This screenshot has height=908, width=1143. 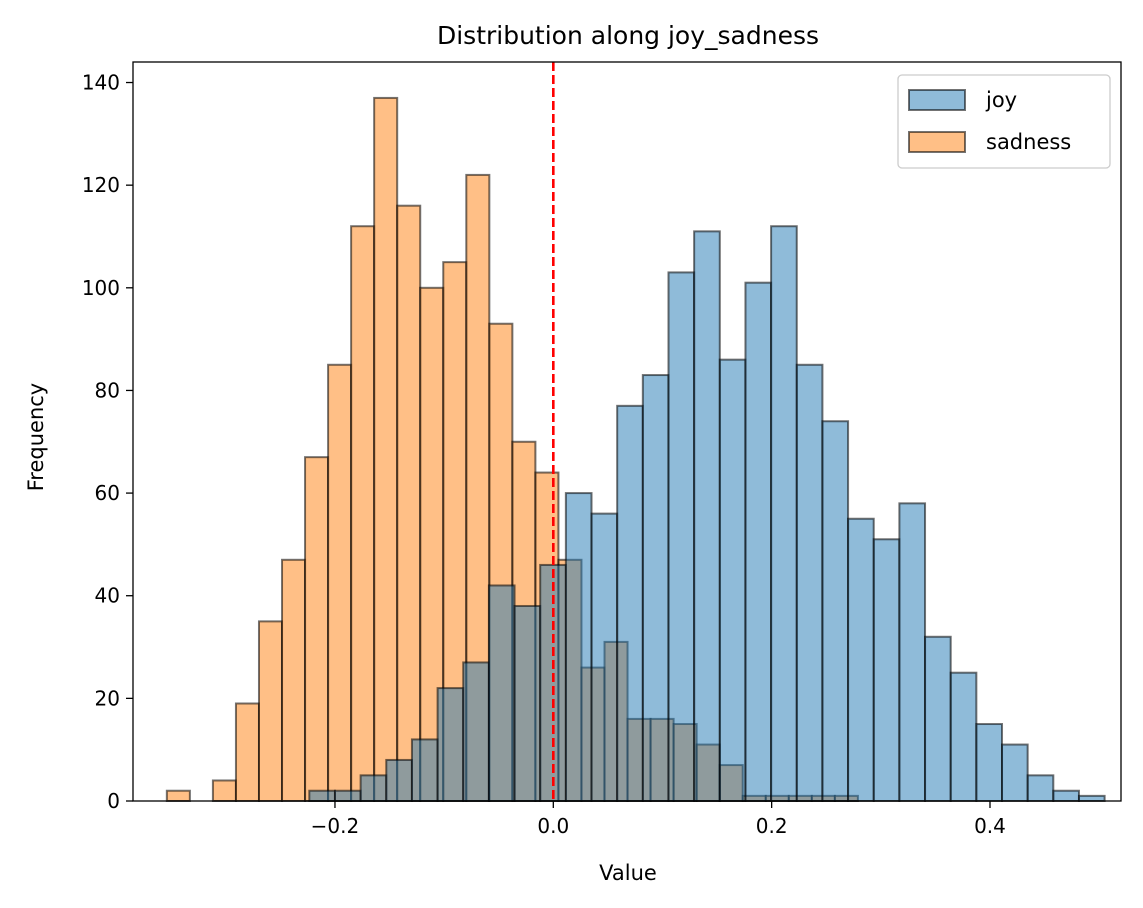 I want to click on y-axis: 0 20 40 60 80 100 120 140, so click(x=107, y=442).